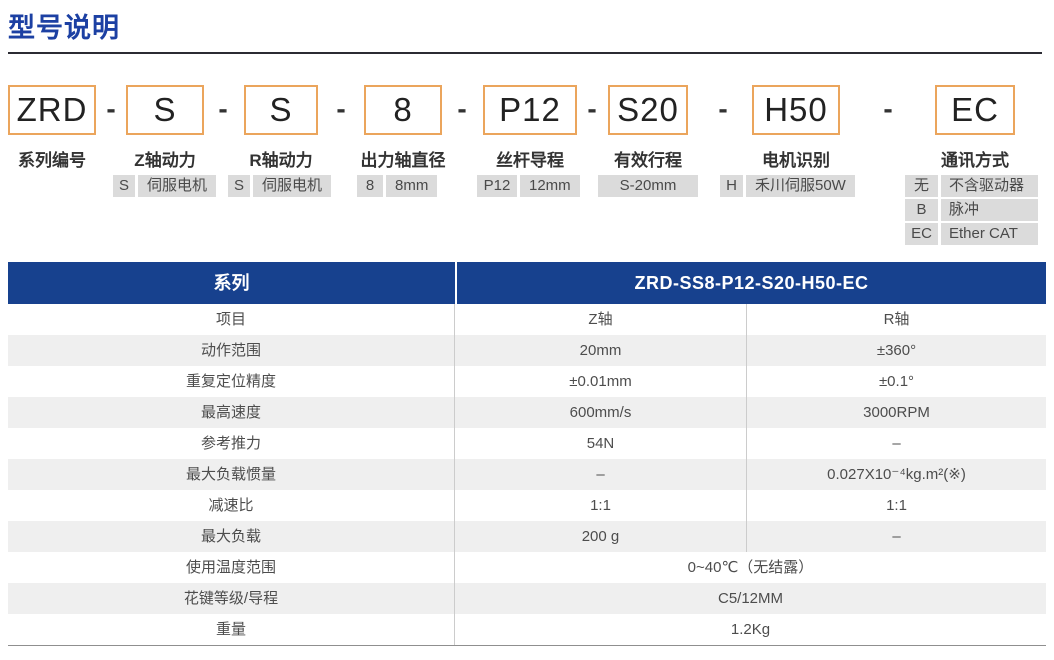 This screenshot has width=1054, height=660. I want to click on note-key: P12, so click(497, 186).